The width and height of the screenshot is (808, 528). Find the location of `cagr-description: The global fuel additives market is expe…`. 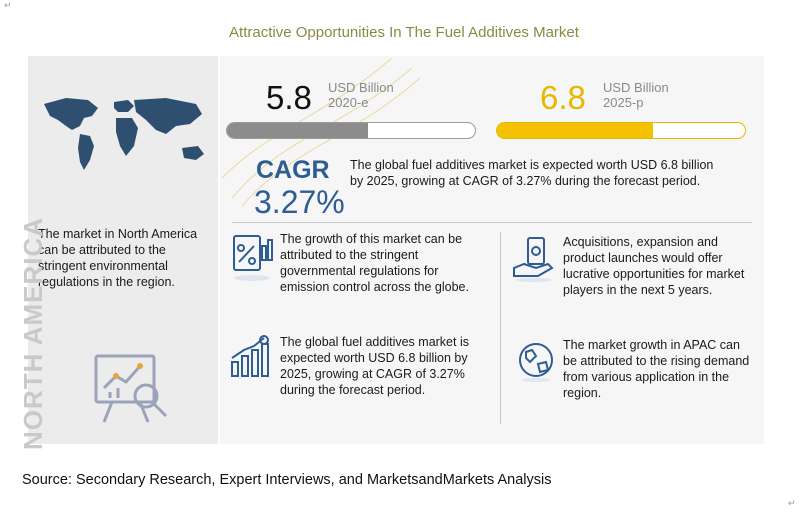

cagr-description: The global fuel additives market is expe… is located at coordinates (532, 173).